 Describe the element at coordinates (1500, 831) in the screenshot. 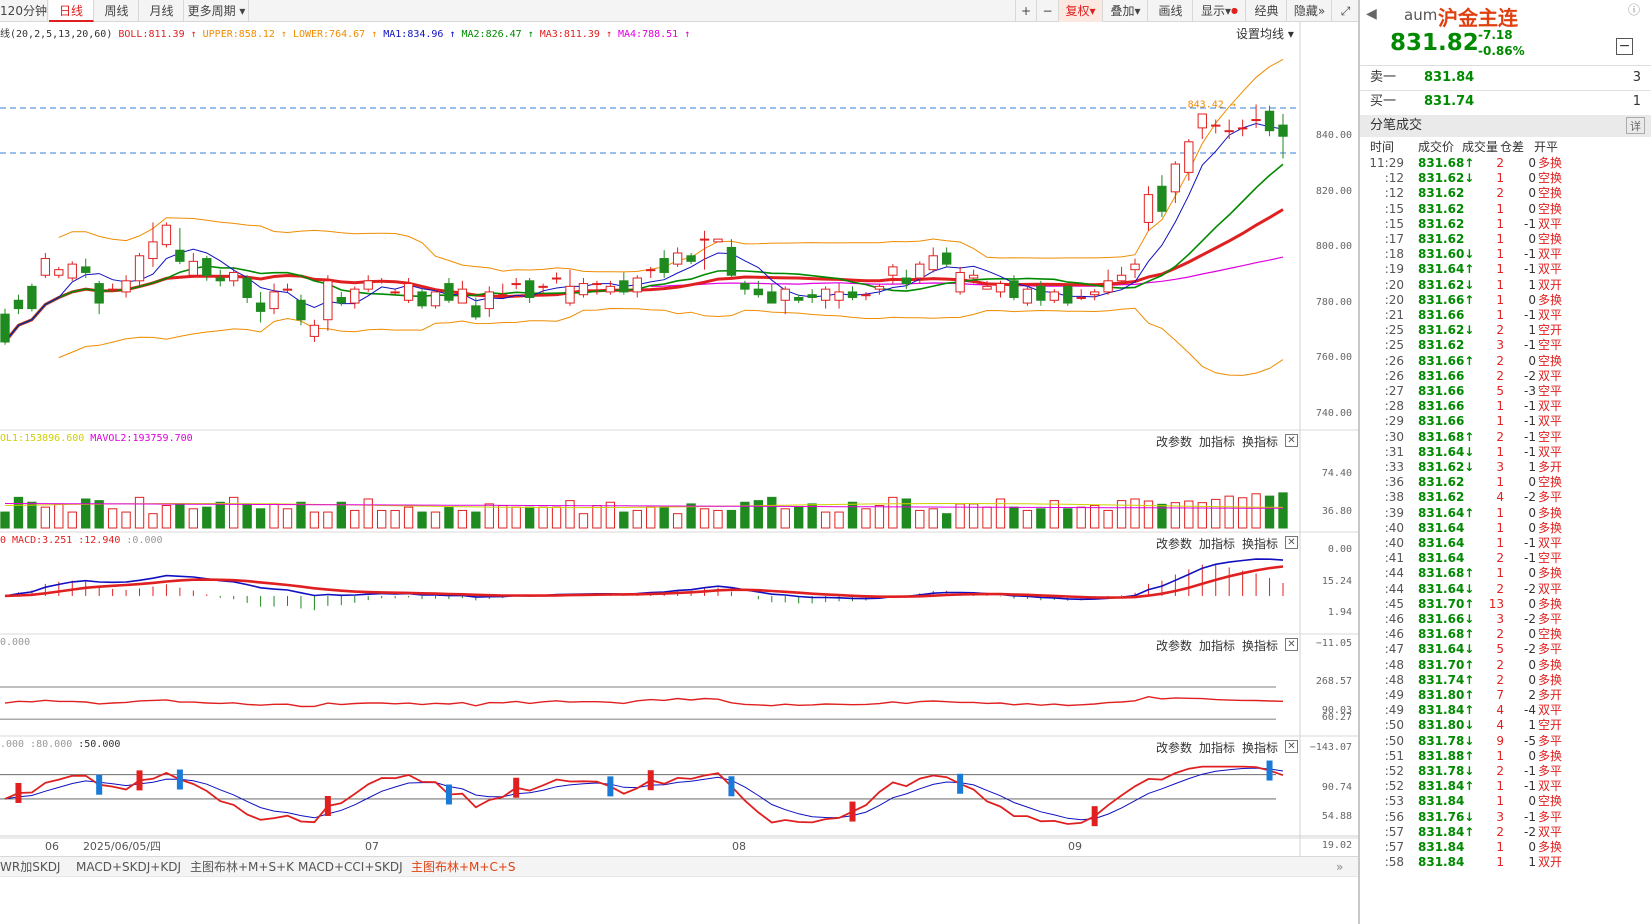

I see `trade-volume: 2` at that location.